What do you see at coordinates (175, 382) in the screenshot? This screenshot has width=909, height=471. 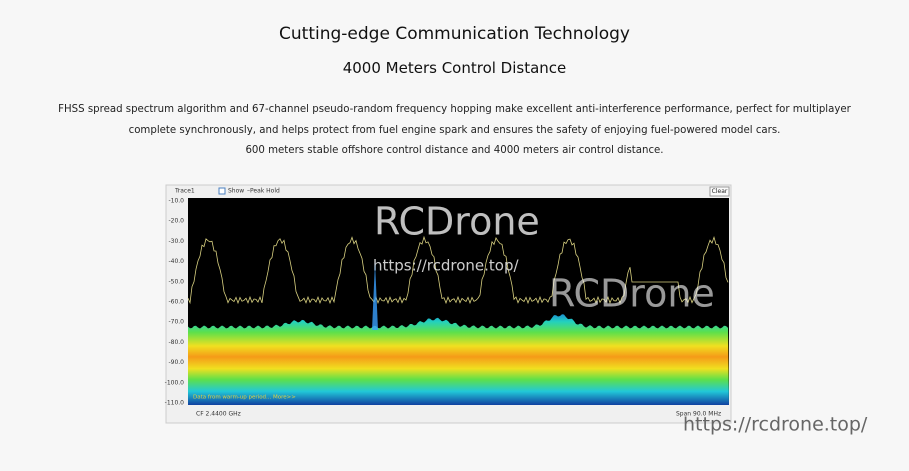 I see `y-axis-label: -100.0` at bounding box center [175, 382].